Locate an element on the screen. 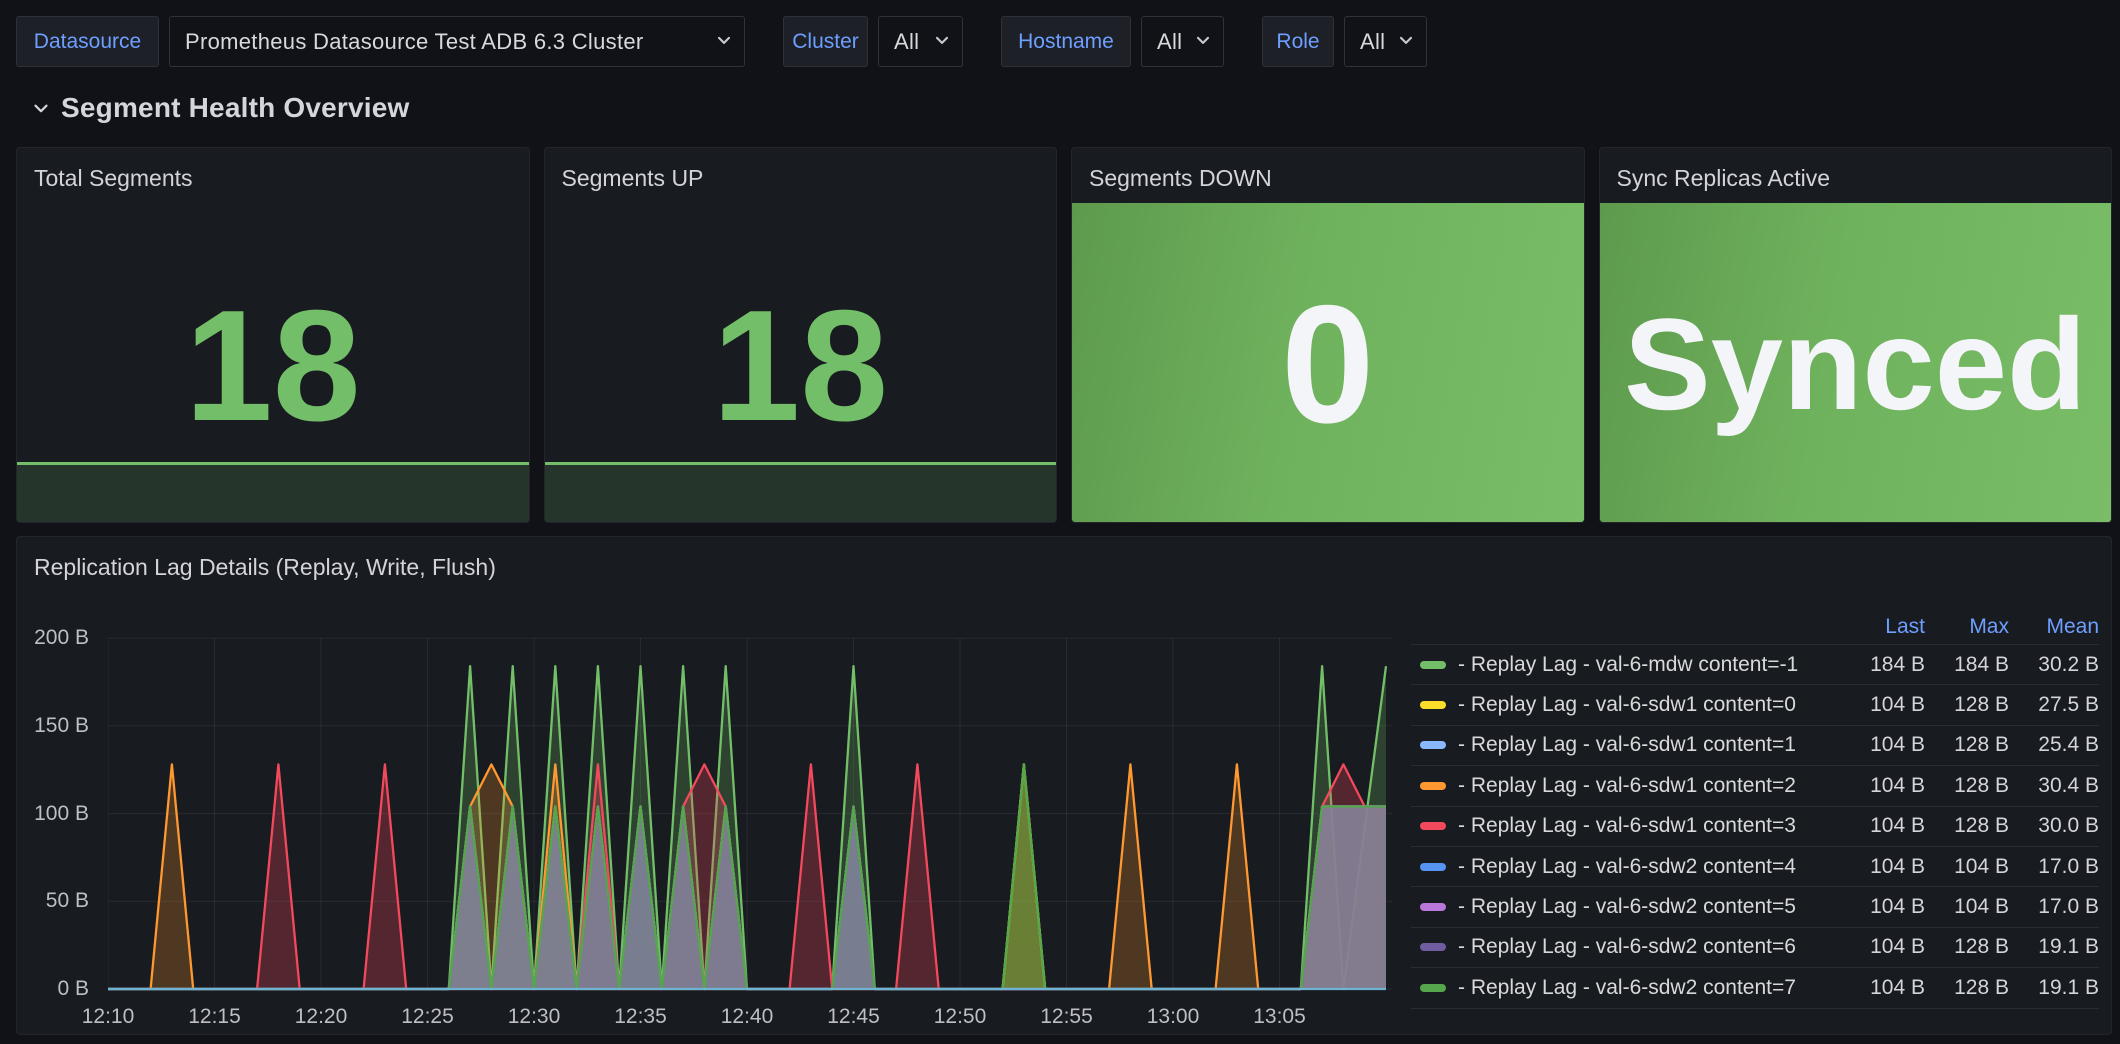  legend-max-value: 184 B is located at coordinates (1967, 665).